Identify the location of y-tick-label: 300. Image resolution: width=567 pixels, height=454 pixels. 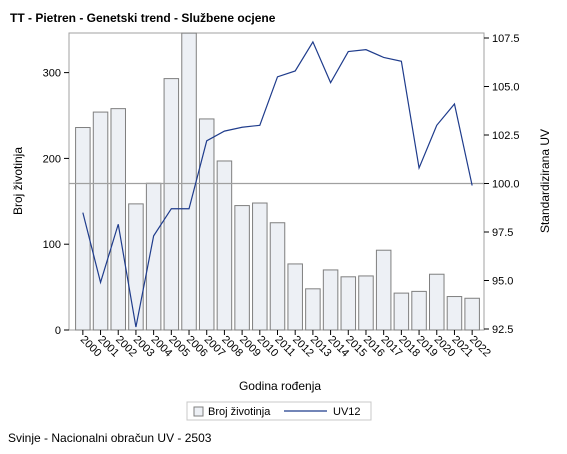
(52, 74).